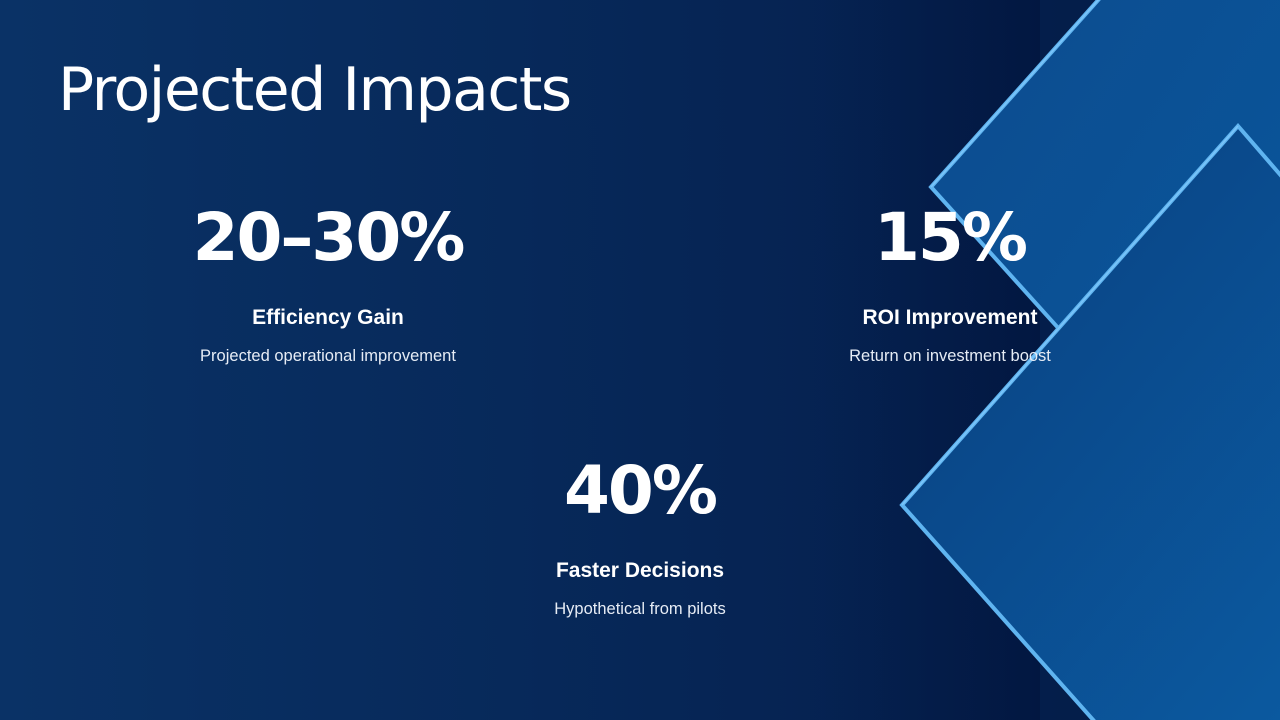  Describe the element at coordinates (1015, 94) in the screenshot. I see `back-diamond-highlight` at that location.